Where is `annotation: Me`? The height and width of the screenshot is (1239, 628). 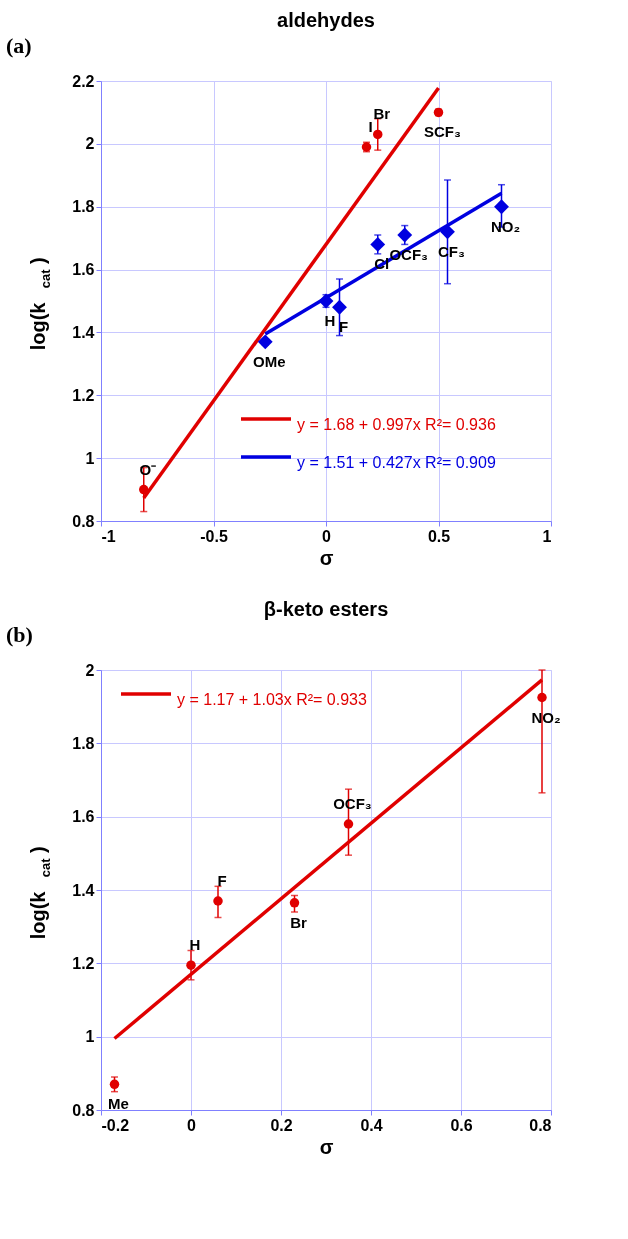
annotation: Me is located at coordinates (118, 1104).